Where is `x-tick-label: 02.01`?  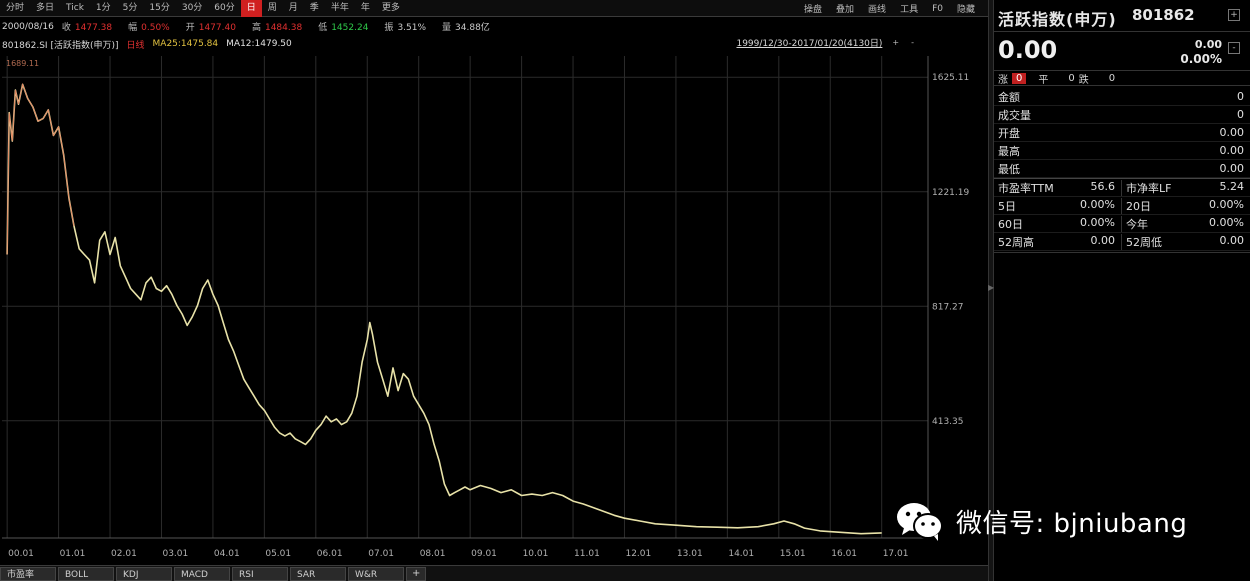 x-tick-label: 02.01 is located at coordinates (124, 554).